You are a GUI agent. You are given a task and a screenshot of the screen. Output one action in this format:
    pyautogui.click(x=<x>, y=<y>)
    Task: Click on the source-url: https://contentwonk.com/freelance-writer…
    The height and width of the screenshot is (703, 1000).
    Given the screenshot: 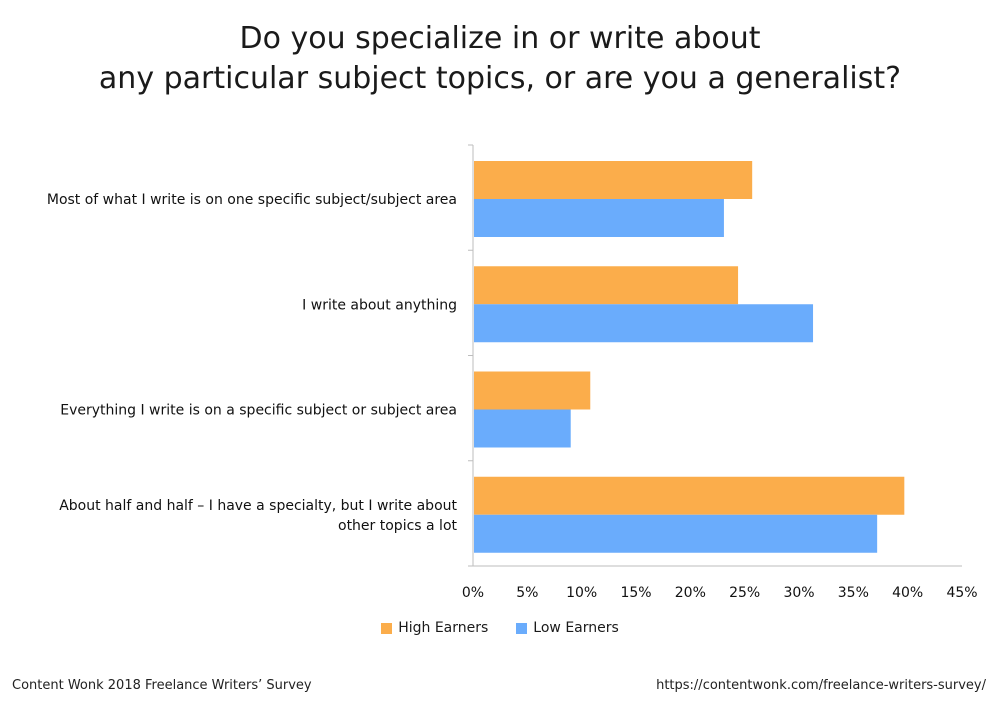 What is the action you would take?
    pyautogui.click(x=821, y=685)
    